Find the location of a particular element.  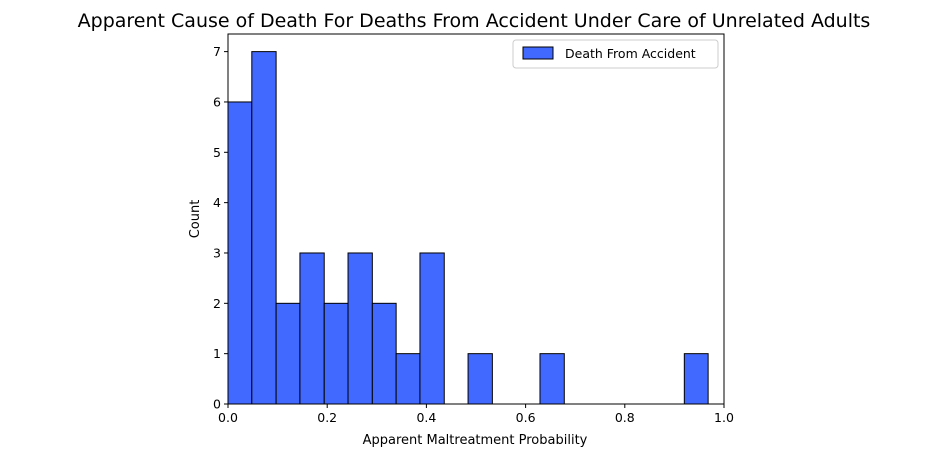

x-tick-label: 0.6 is located at coordinates (526, 417).